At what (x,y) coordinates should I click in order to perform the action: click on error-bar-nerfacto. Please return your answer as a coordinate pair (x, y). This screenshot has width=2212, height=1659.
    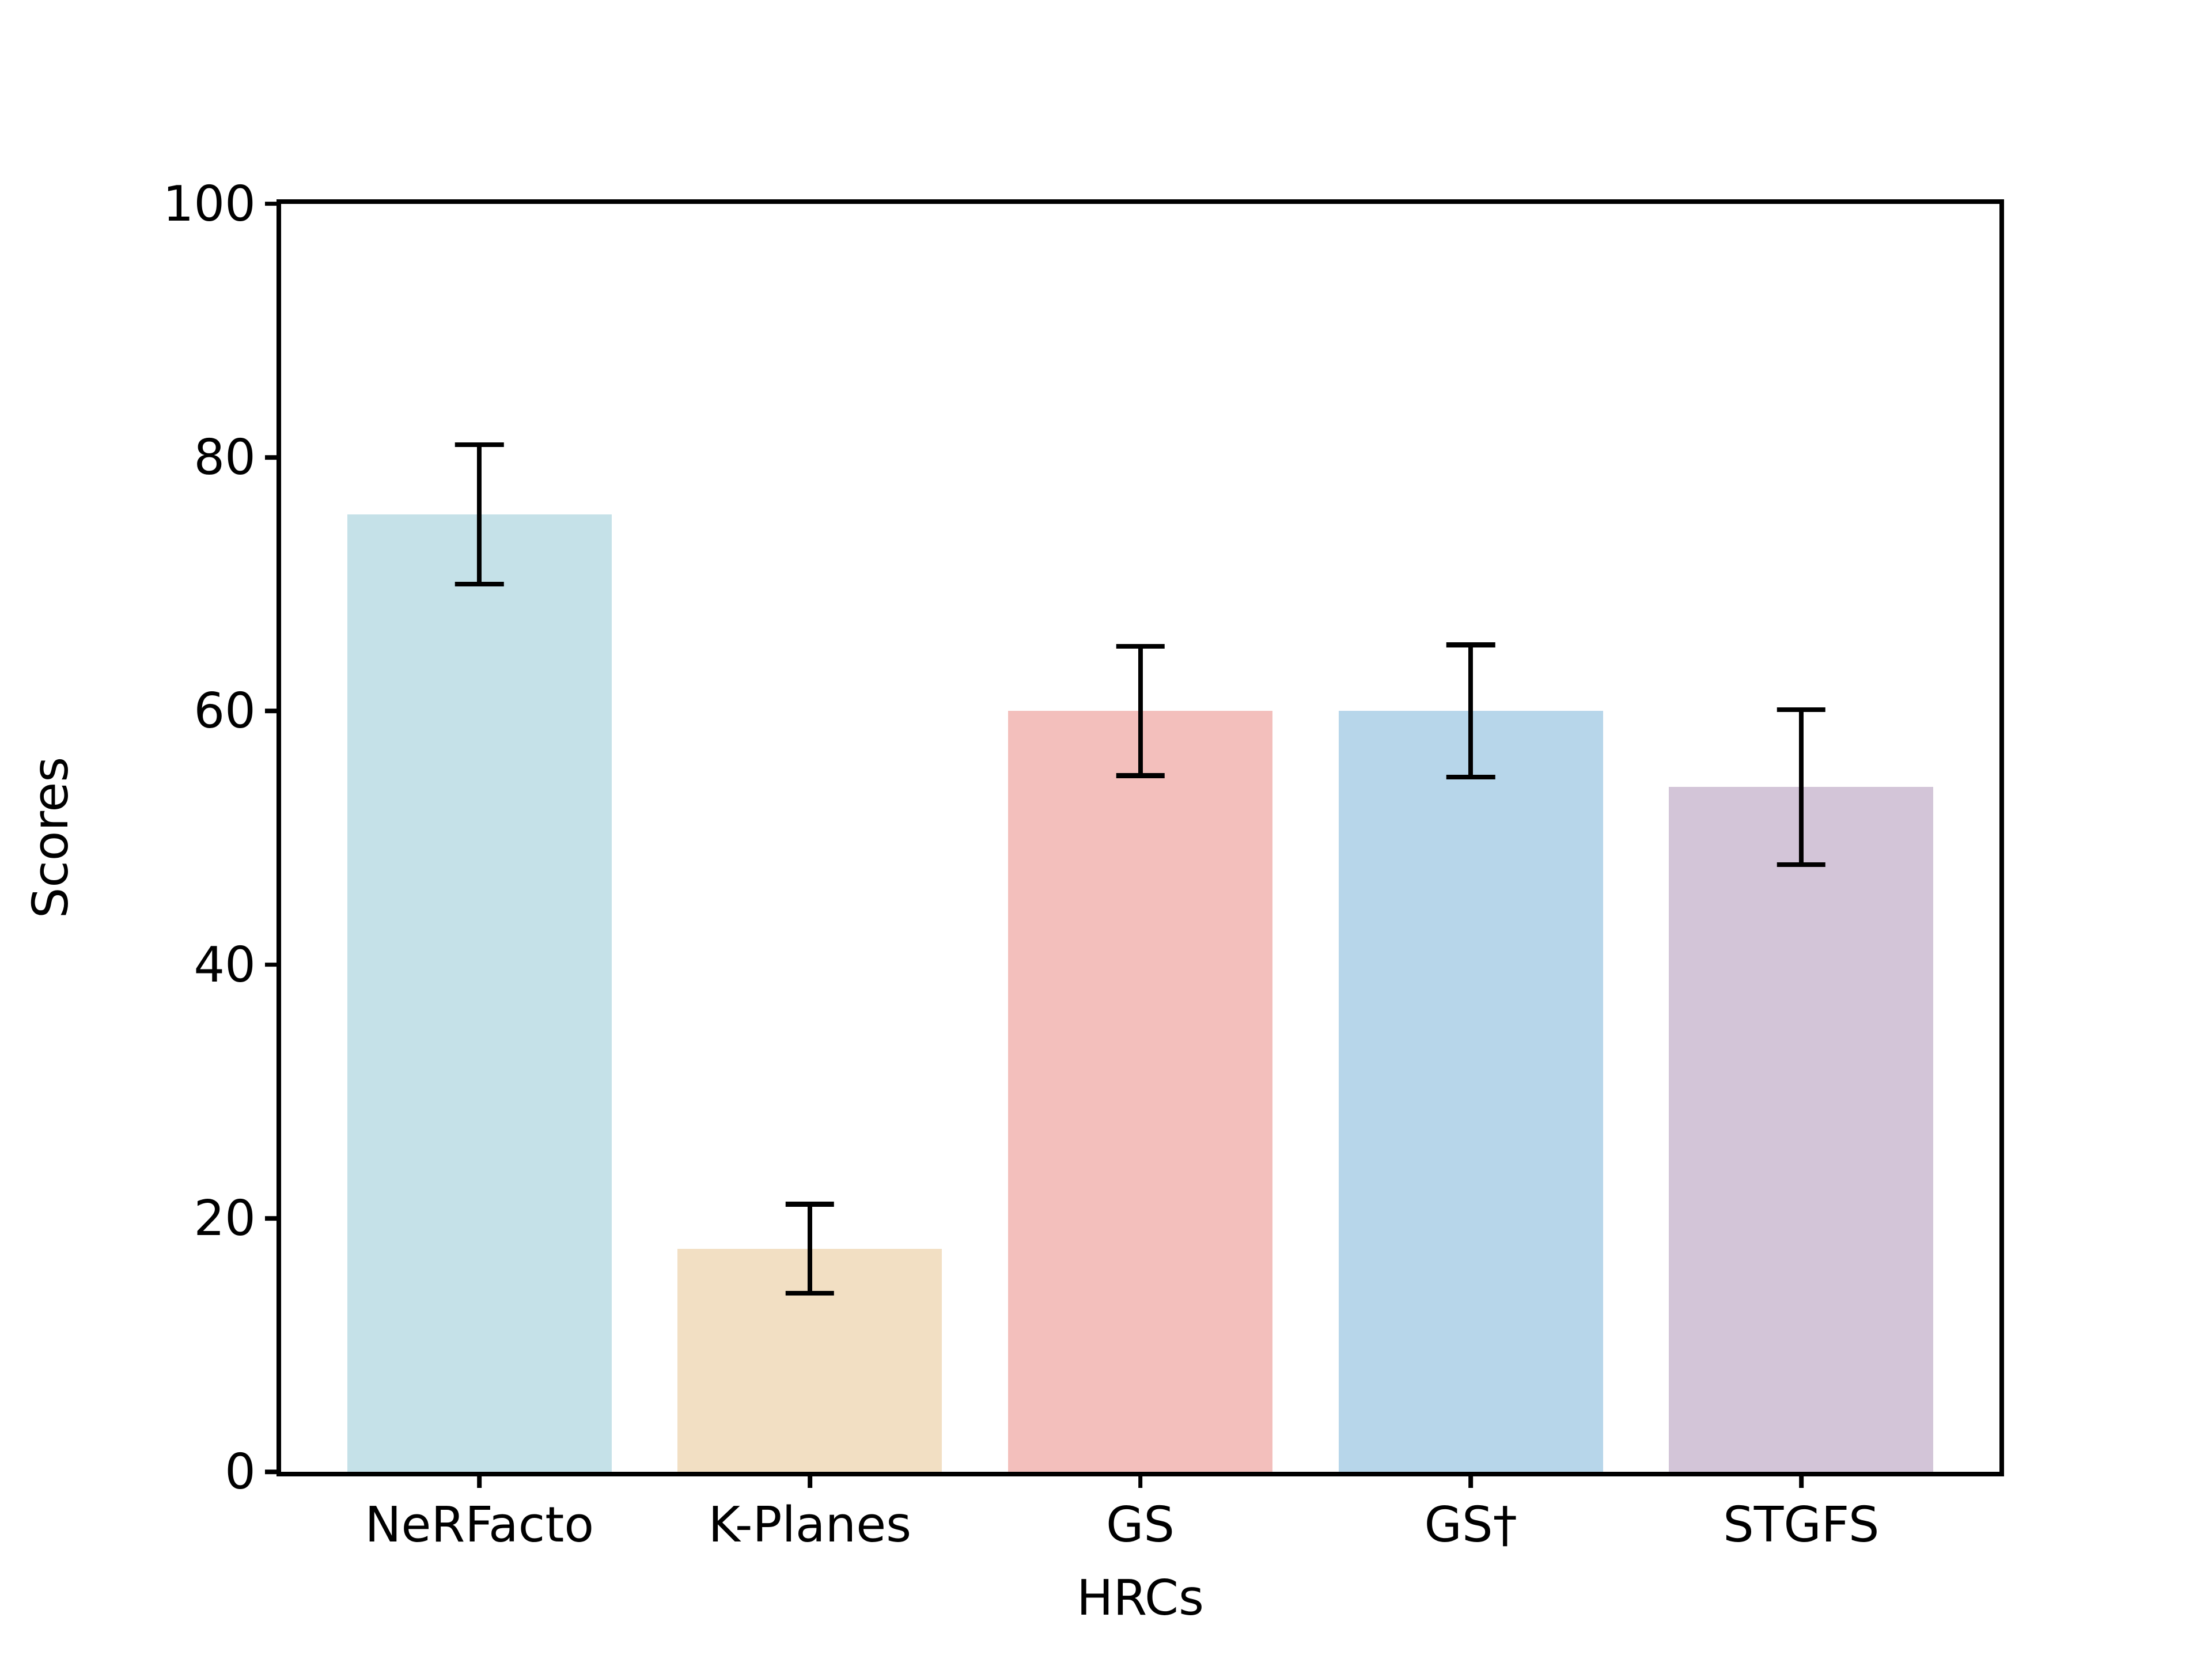
    Looking at the image, I should click on (479, 514).